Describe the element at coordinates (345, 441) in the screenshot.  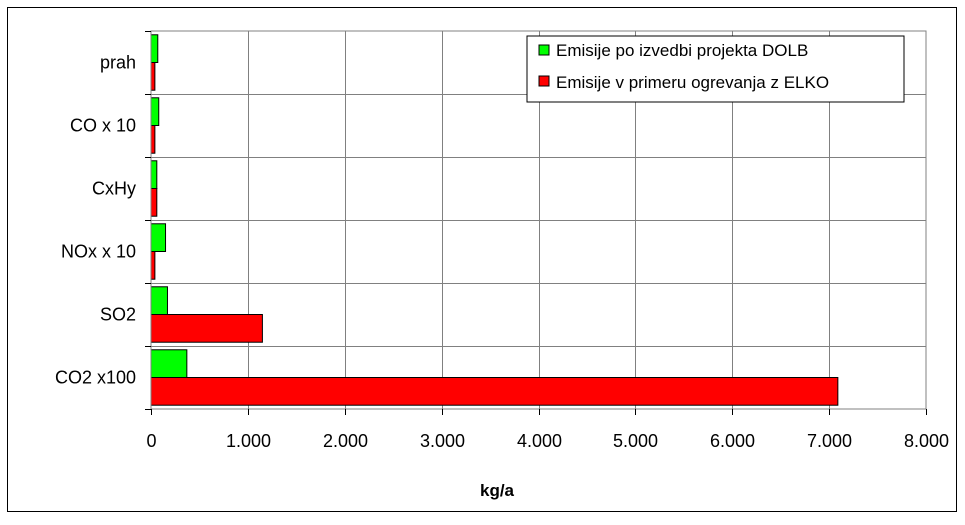
I see `x-tick-label: 2.000` at that location.